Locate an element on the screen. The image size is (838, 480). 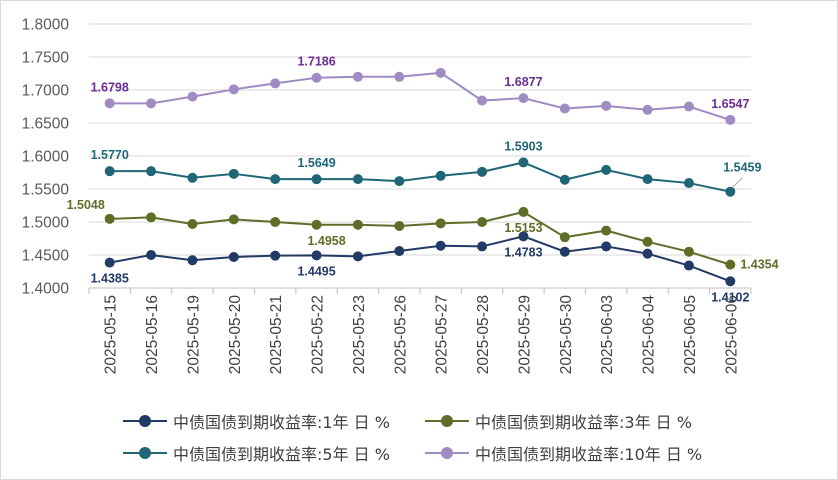
x-tick-label: 2025-06-04 is located at coordinates (649, 335).